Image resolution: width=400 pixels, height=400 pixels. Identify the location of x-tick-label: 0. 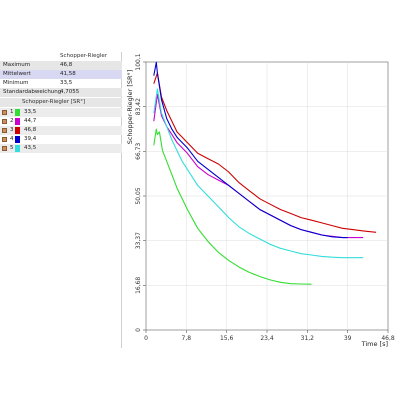
(146, 338).